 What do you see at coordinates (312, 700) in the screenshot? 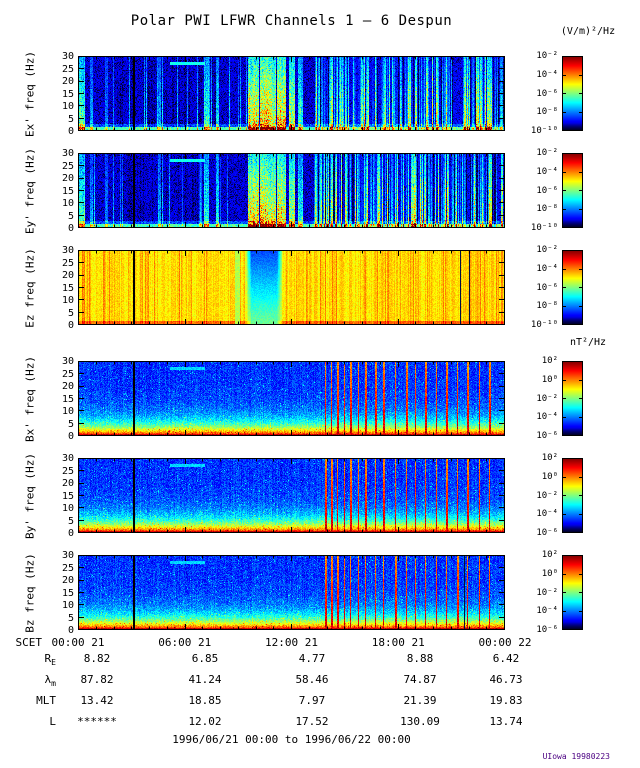
I see `ephemeris-value: 7.97` at bounding box center [312, 700].